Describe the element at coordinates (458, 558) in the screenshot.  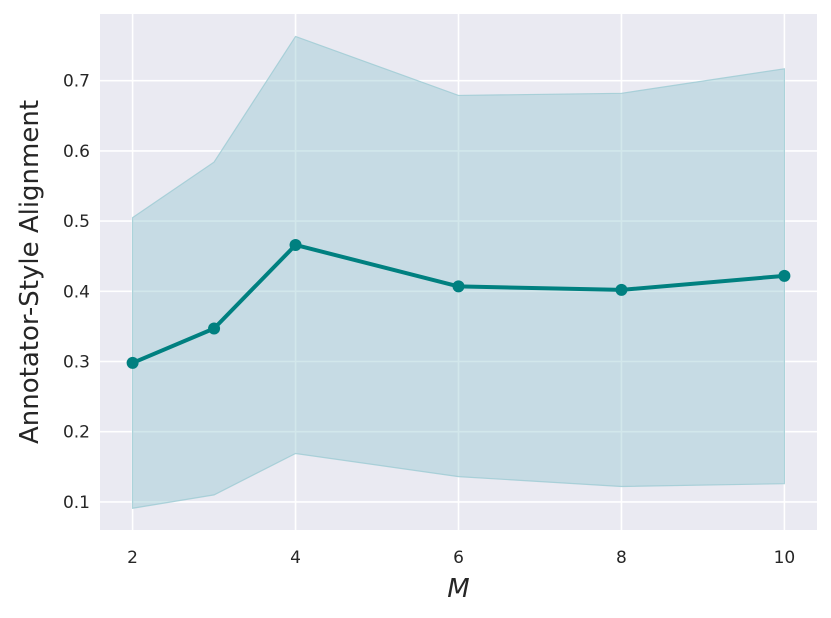
I see `x-tick-label: 6` at that location.